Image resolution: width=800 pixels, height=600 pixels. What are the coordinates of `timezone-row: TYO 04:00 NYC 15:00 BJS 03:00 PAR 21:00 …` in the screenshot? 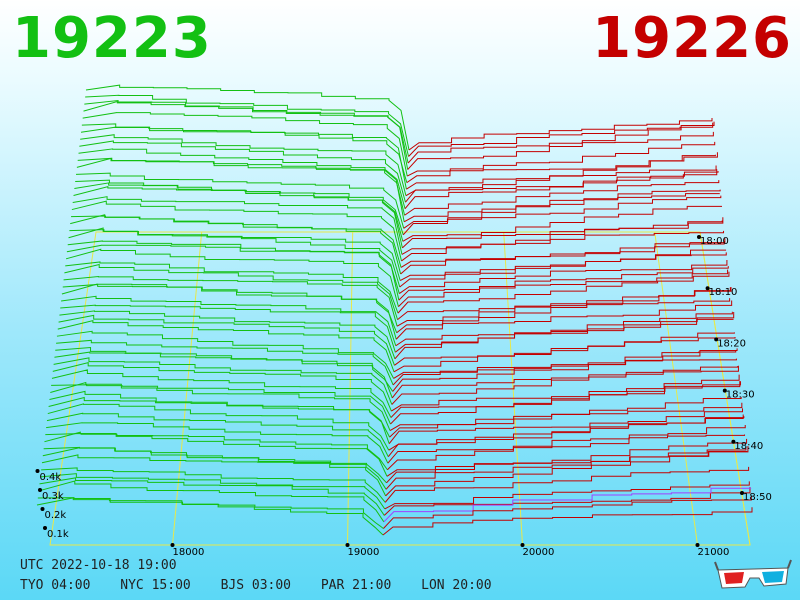 It's located at (267, 585).